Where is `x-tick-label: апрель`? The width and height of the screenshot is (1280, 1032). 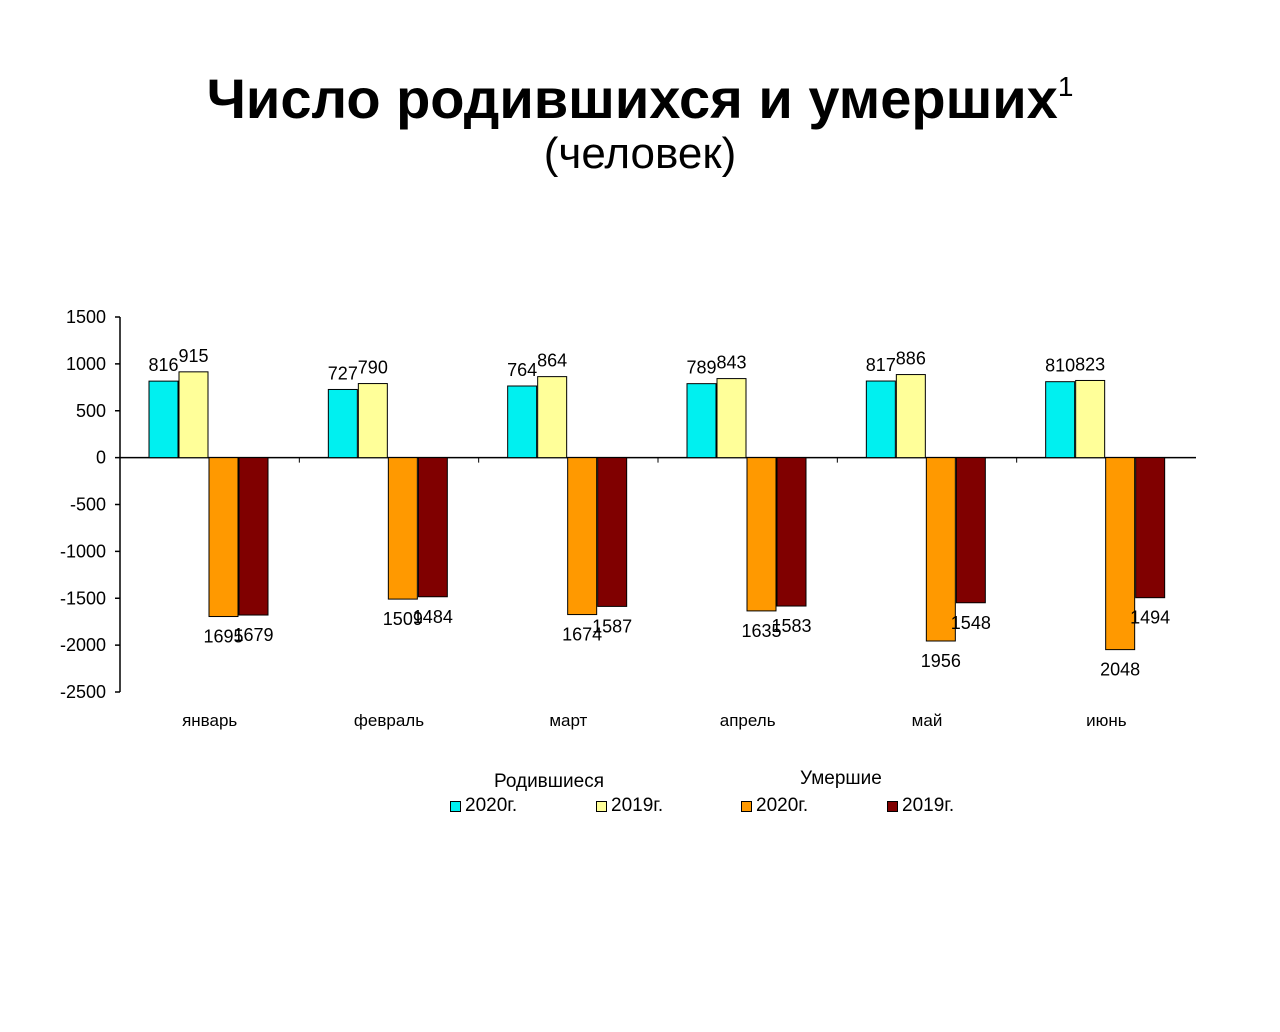
x-tick-label: апрель is located at coordinates (748, 720).